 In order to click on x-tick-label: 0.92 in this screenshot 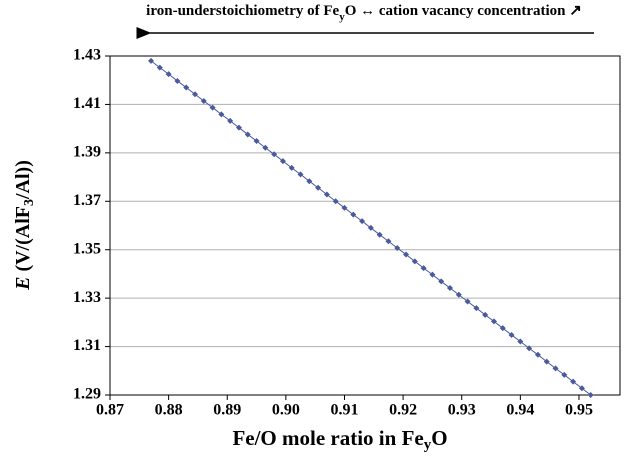, I will do `click(403, 410)`.